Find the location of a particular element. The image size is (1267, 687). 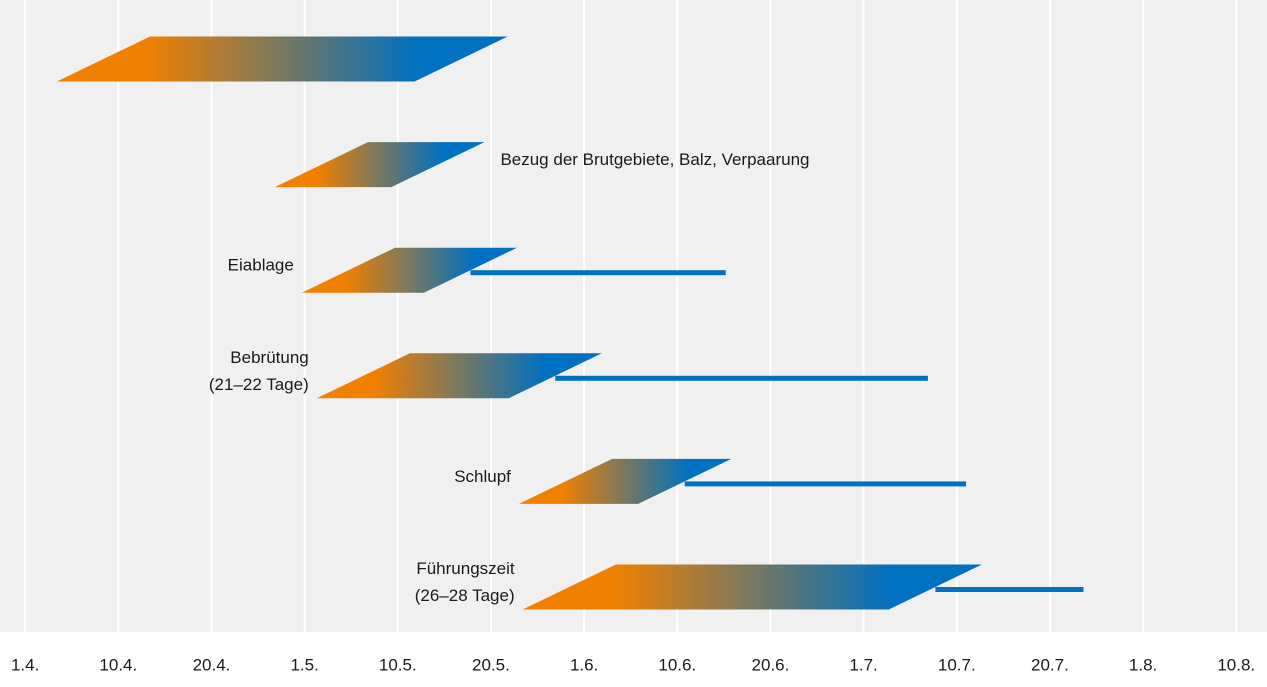

phase-label: (26–28 Tage) is located at coordinates (465, 595).